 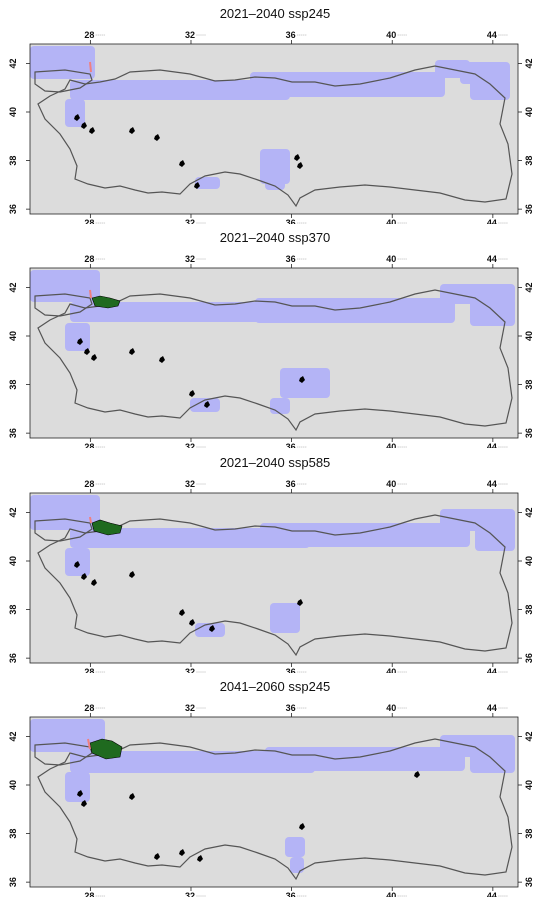 What do you see at coordinates (275, 13) in the screenshot?
I see `panel-title: 2021–2040 ssp245` at bounding box center [275, 13].